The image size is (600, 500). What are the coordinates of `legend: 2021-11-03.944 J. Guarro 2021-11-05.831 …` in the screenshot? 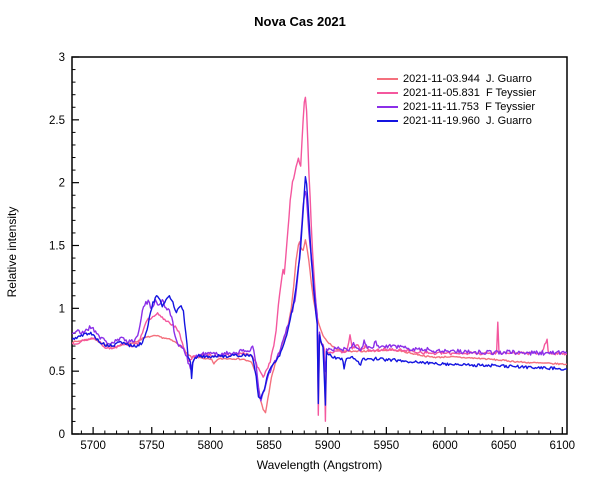 It's located at (456, 100).